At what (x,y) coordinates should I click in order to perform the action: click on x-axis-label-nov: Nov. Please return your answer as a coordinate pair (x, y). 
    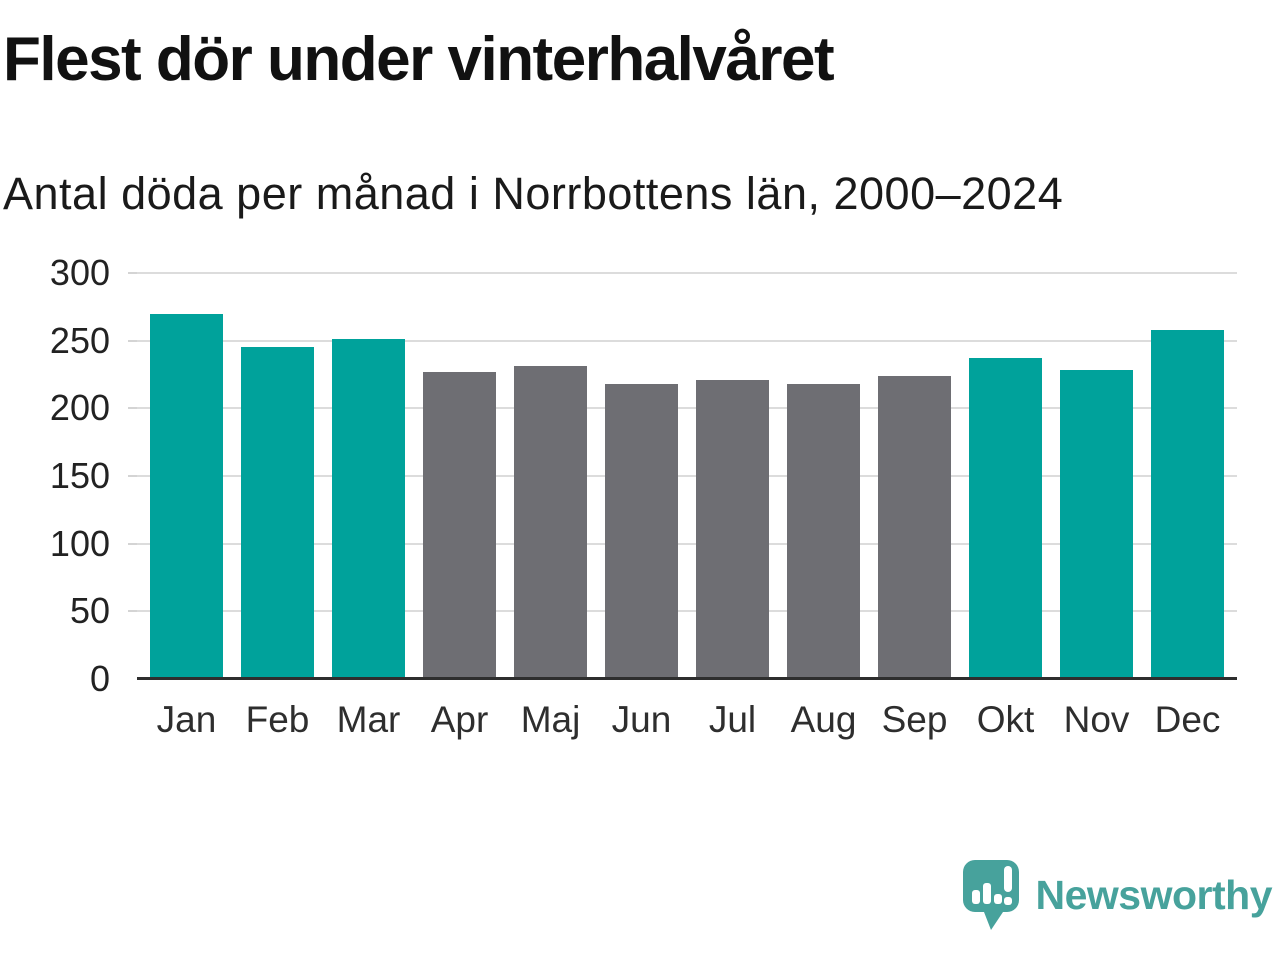
    Looking at the image, I should click on (1096, 719).